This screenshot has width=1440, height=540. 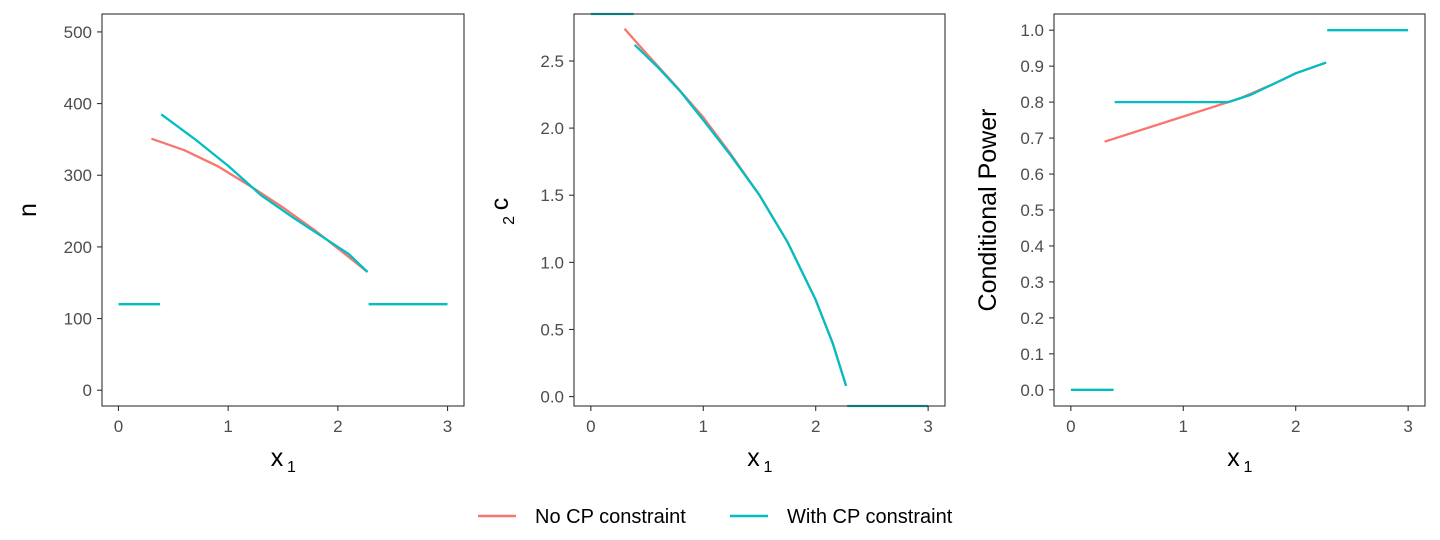 What do you see at coordinates (78, 319) in the screenshot?
I see `y-tick-label: 100` at bounding box center [78, 319].